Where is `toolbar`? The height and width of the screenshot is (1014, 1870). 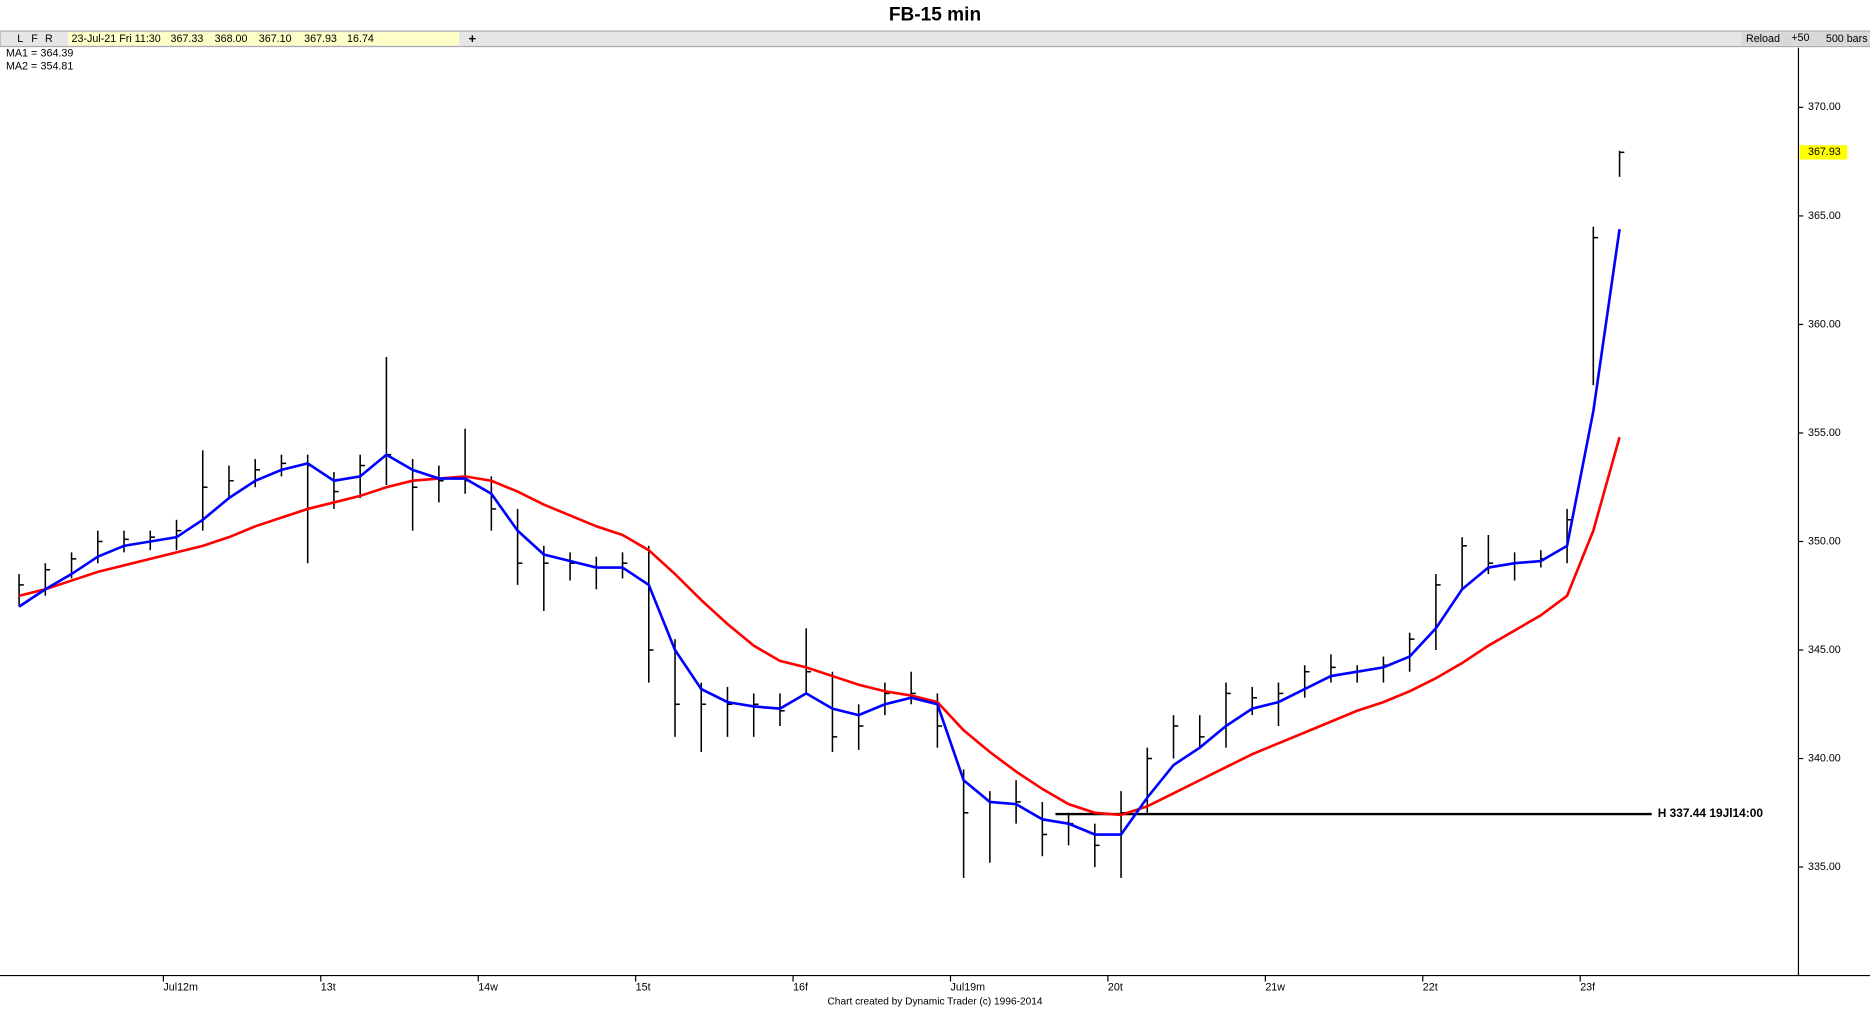
toolbar is located at coordinates (935, 39).